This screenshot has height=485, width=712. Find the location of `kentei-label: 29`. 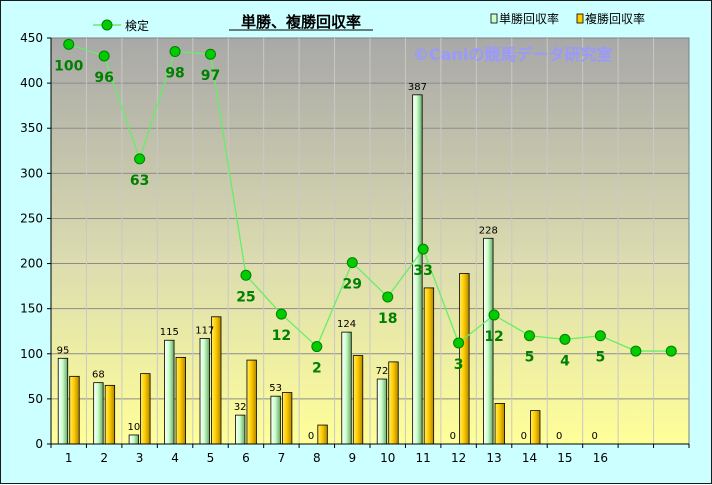

kentei-label: 29 is located at coordinates (352, 285).